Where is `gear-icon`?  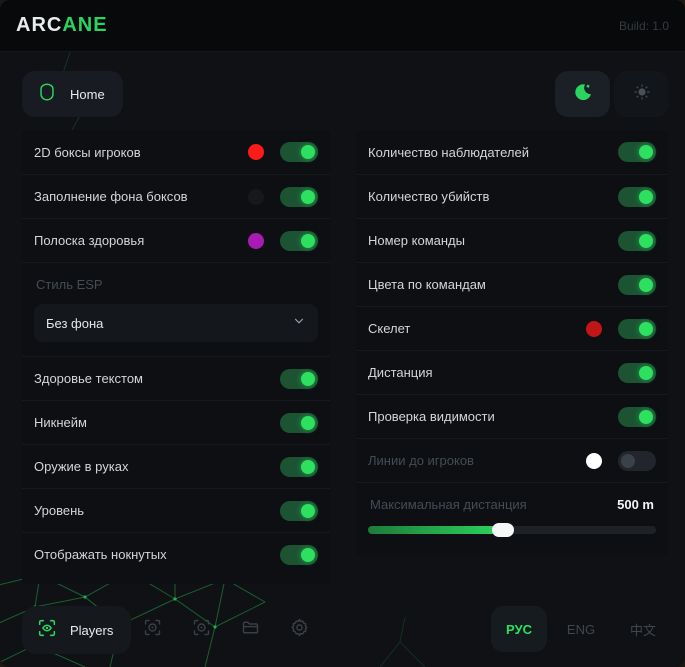 gear-icon is located at coordinates (299, 630).